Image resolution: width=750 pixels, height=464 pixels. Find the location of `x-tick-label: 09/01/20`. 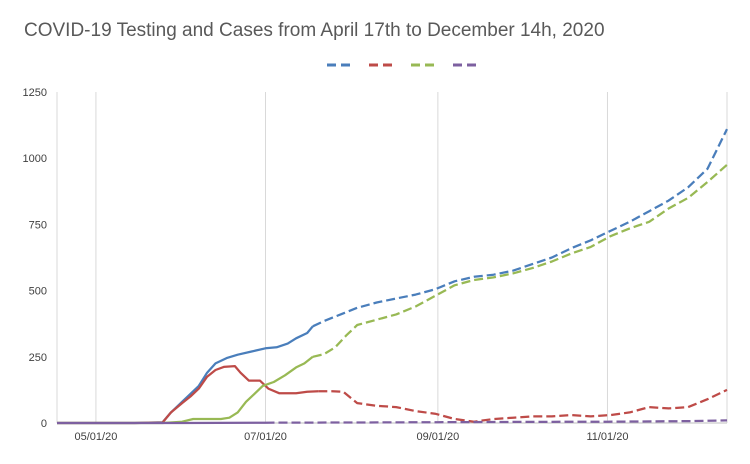

x-tick-label: 09/01/20 is located at coordinates (437, 437).